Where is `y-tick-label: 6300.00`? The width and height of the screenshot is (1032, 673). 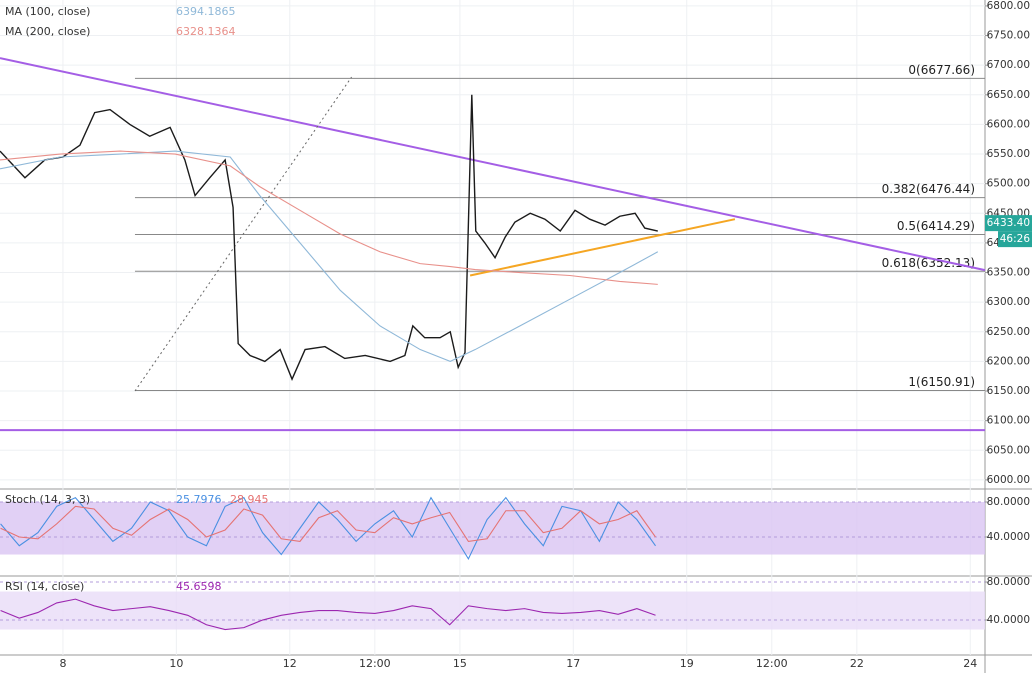 y-tick-label: 6300.00 is located at coordinates (1008, 302).